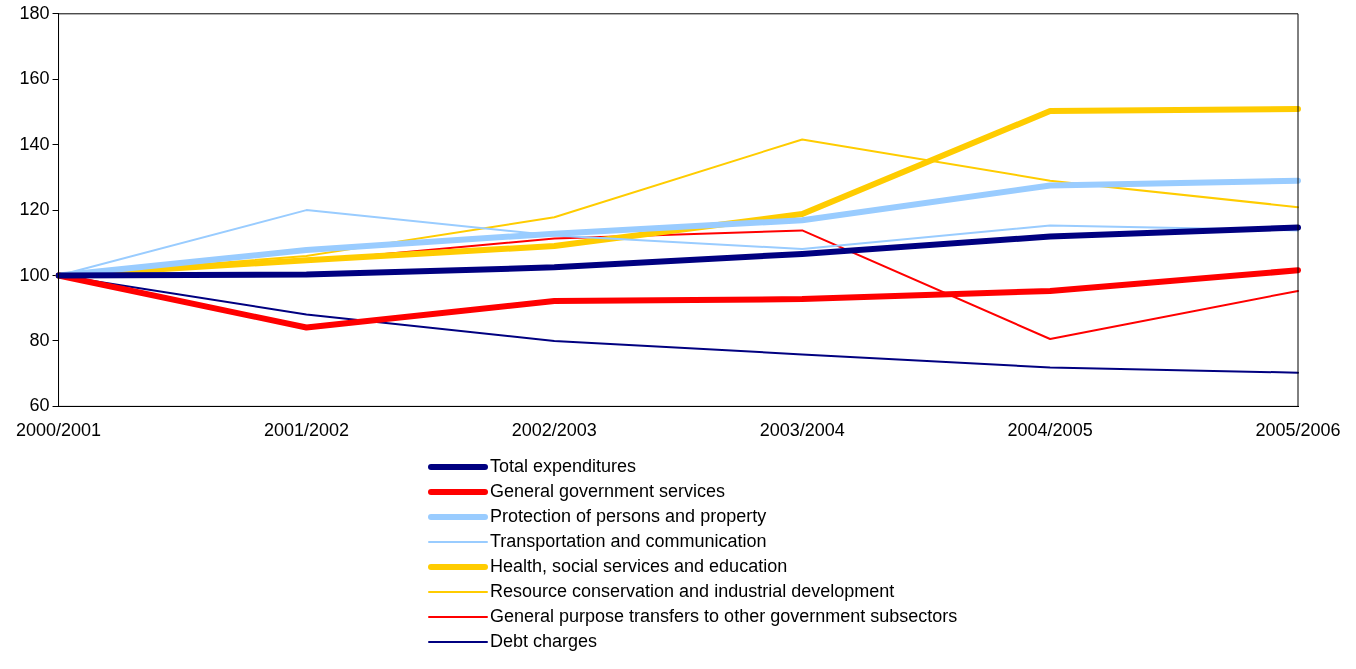  Describe the element at coordinates (608, 491) in the screenshot. I see `legend-label: General government services` at that location.